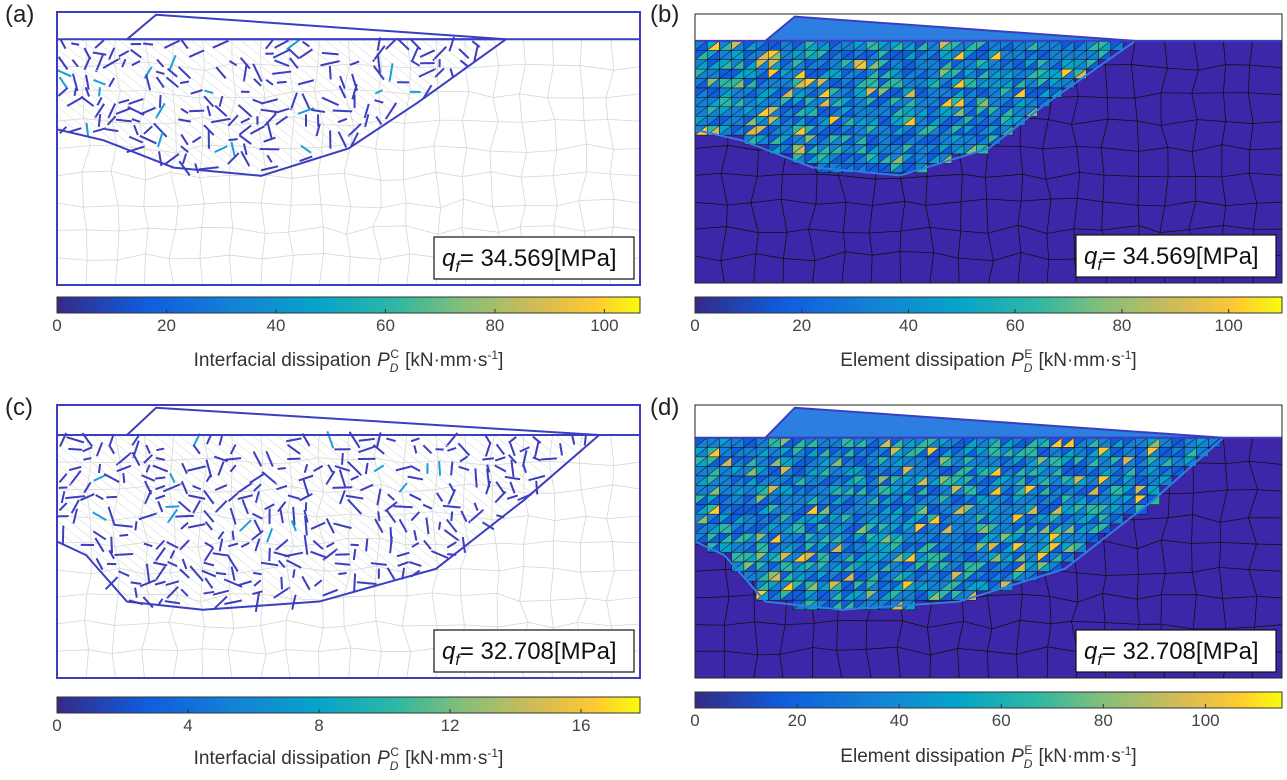 The image size is (1287, 780). What do you see at coordinates (664, 14) in the screenshot?
I see `panel-label: (b)` at bounding box center [664, 14].